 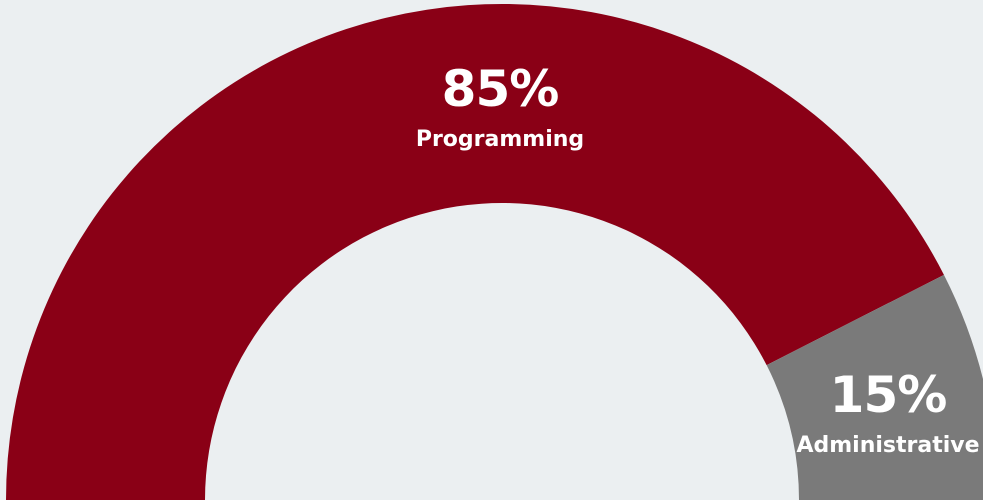 I want to click on slice-value-label: 85%, so click(x=500, y=89).